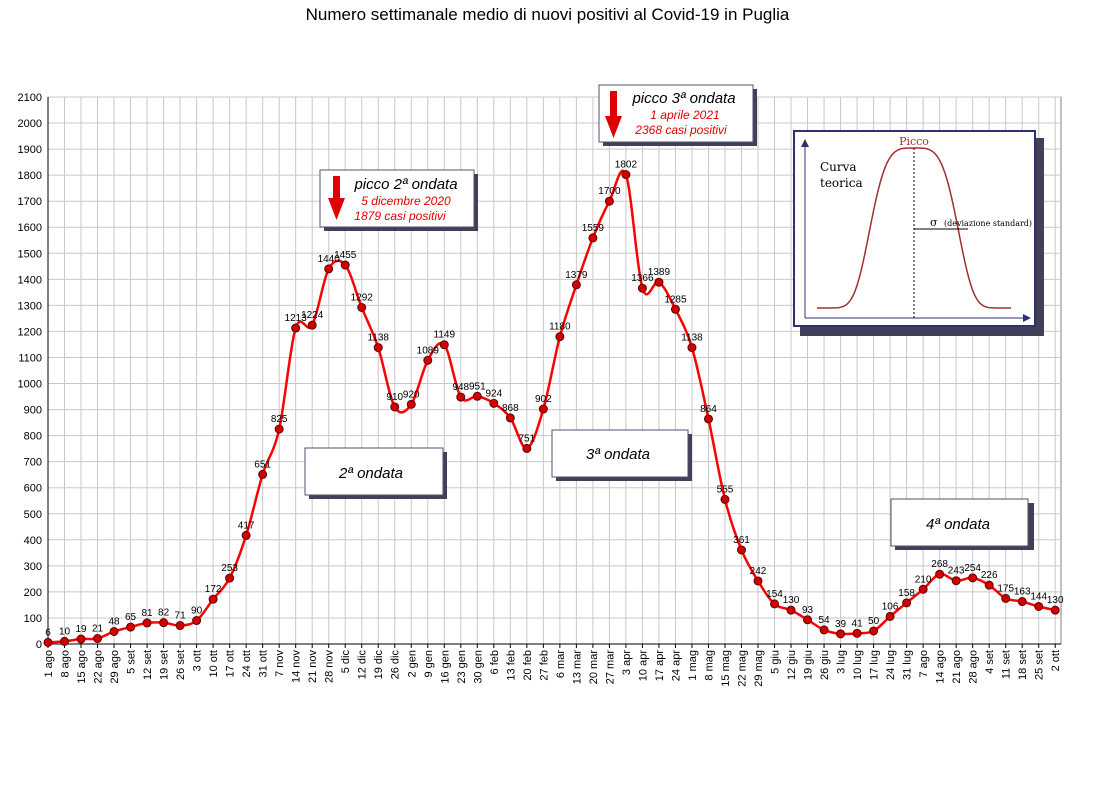  I want to click on inset-sigma-label: σ, so click(934, 222).